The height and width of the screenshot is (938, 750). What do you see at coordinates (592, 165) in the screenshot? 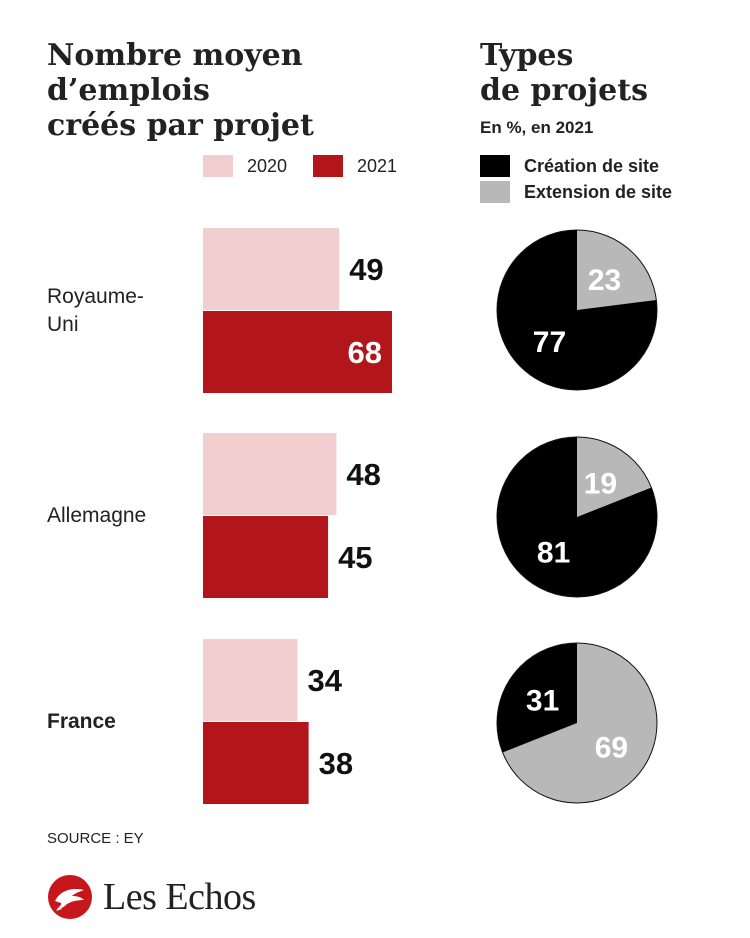
I see `legend-label-creation: Création de site` at bounding box center [592, 165].